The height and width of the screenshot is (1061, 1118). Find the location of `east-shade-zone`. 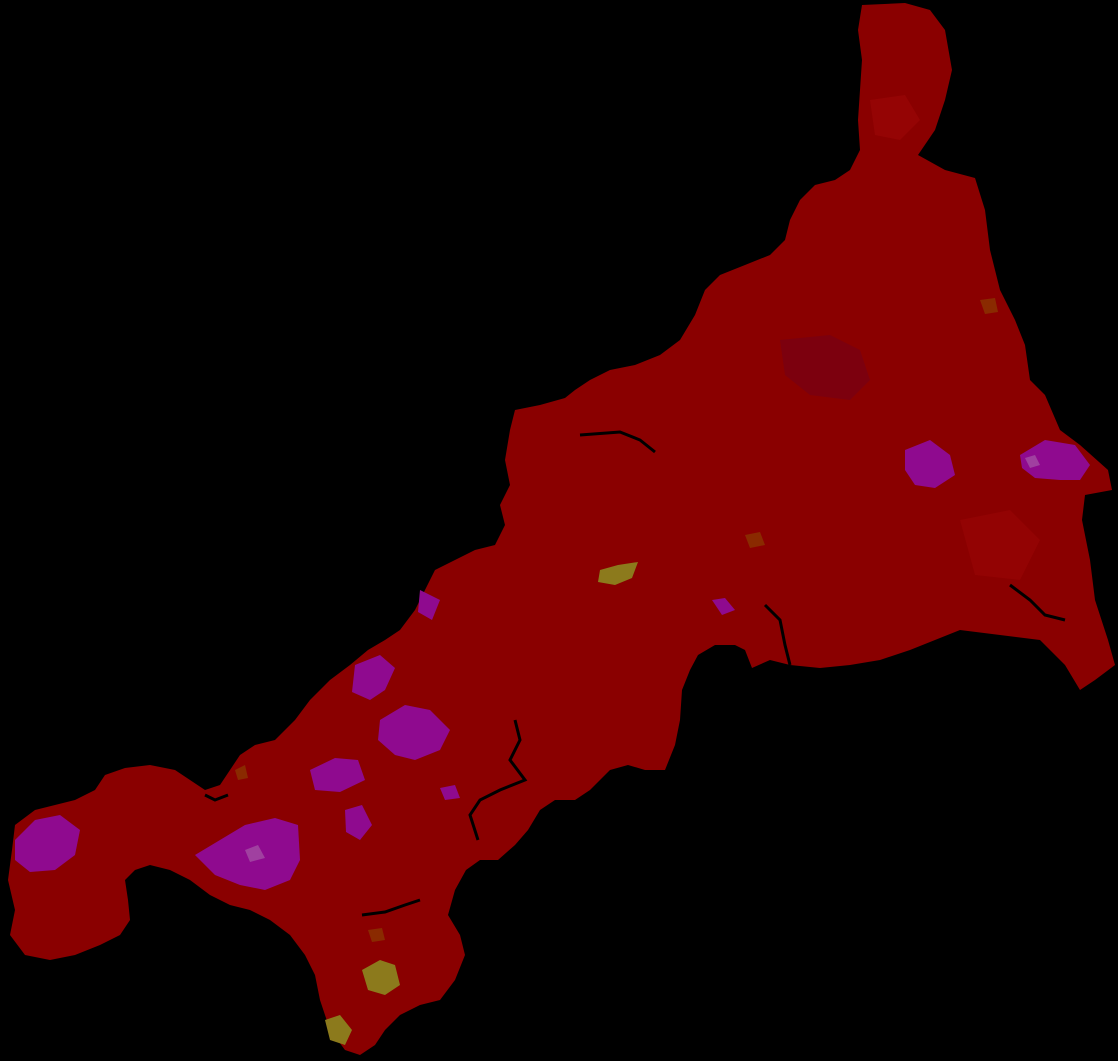

east-shade-zone is located at coordinates (1000, 545).